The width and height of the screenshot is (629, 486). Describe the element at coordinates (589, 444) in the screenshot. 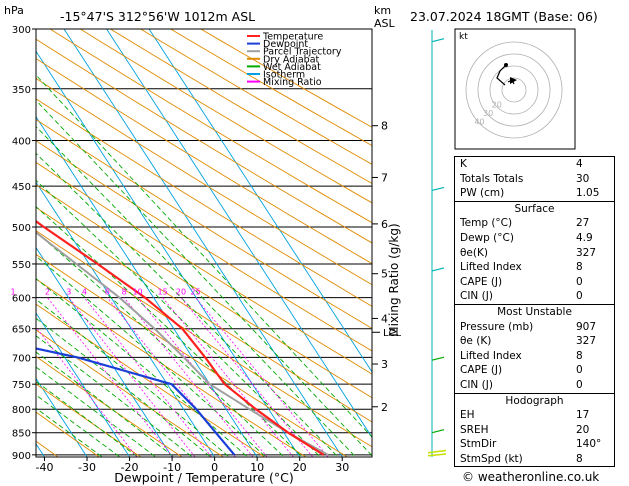

I see `hodo-value: 140°` at that location.